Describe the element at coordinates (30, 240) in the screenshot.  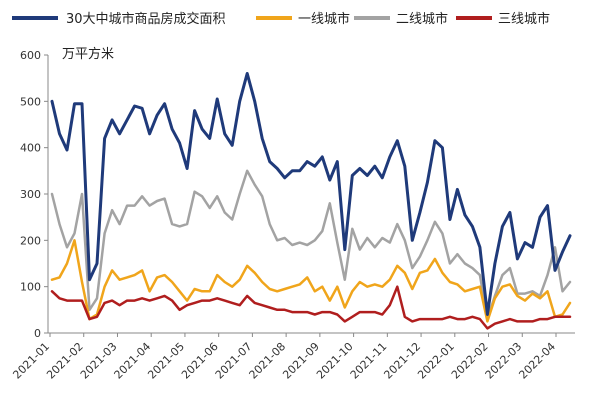
I see `y-tick-label: 200` at that location.